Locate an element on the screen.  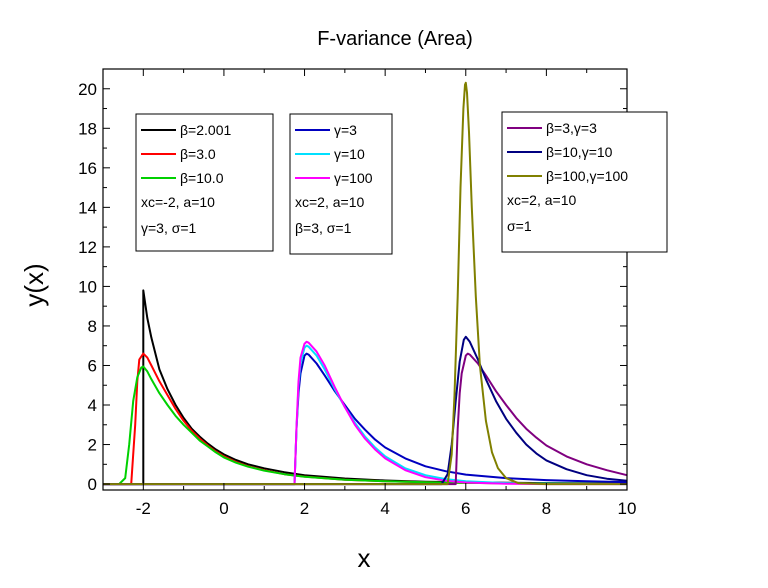
legend-label: β=100,γ=100 is located at coordinates (587, 176).